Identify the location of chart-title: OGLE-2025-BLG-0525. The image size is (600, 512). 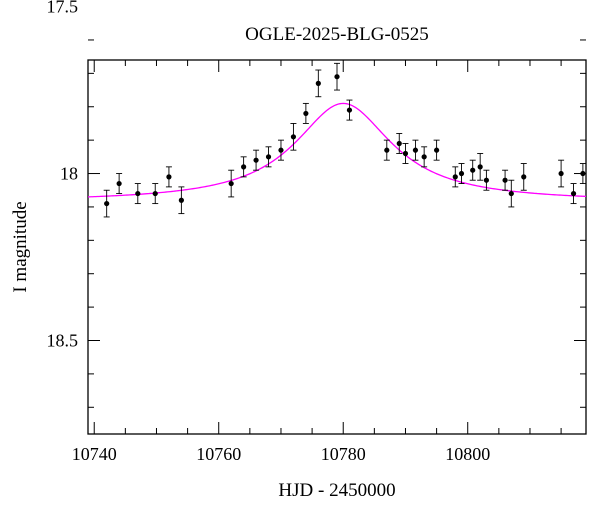
(337, 34).